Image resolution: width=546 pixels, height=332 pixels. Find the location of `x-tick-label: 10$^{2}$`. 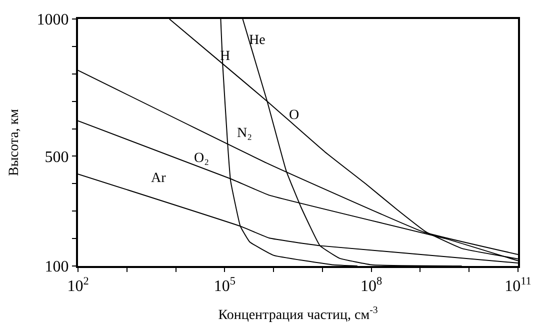

x-tick-label: 10$^{2}$ is located at coordinates (78, 285).